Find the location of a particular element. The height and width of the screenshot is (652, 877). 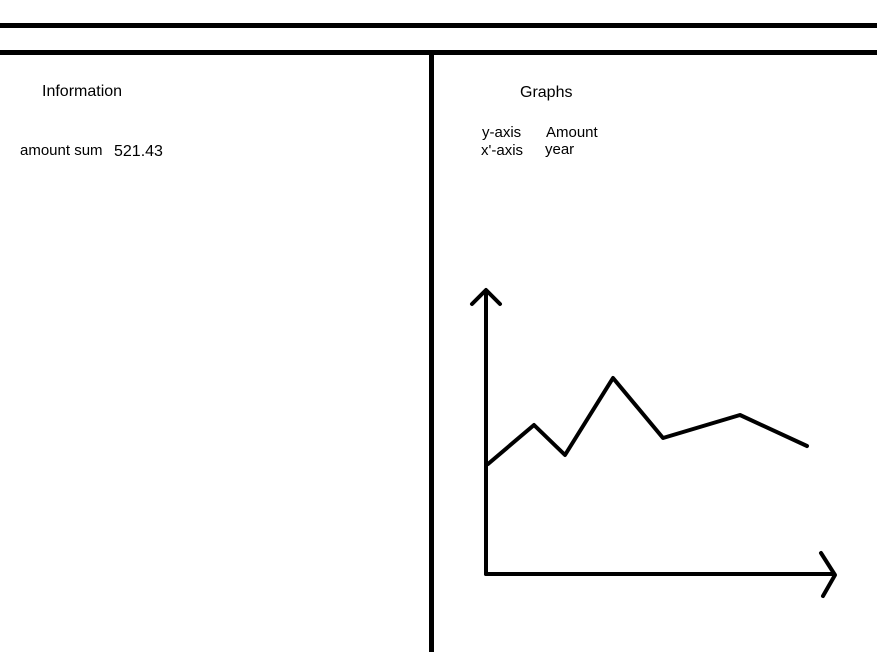

y-axis-value: Amount is located at coordinates (572, 132).